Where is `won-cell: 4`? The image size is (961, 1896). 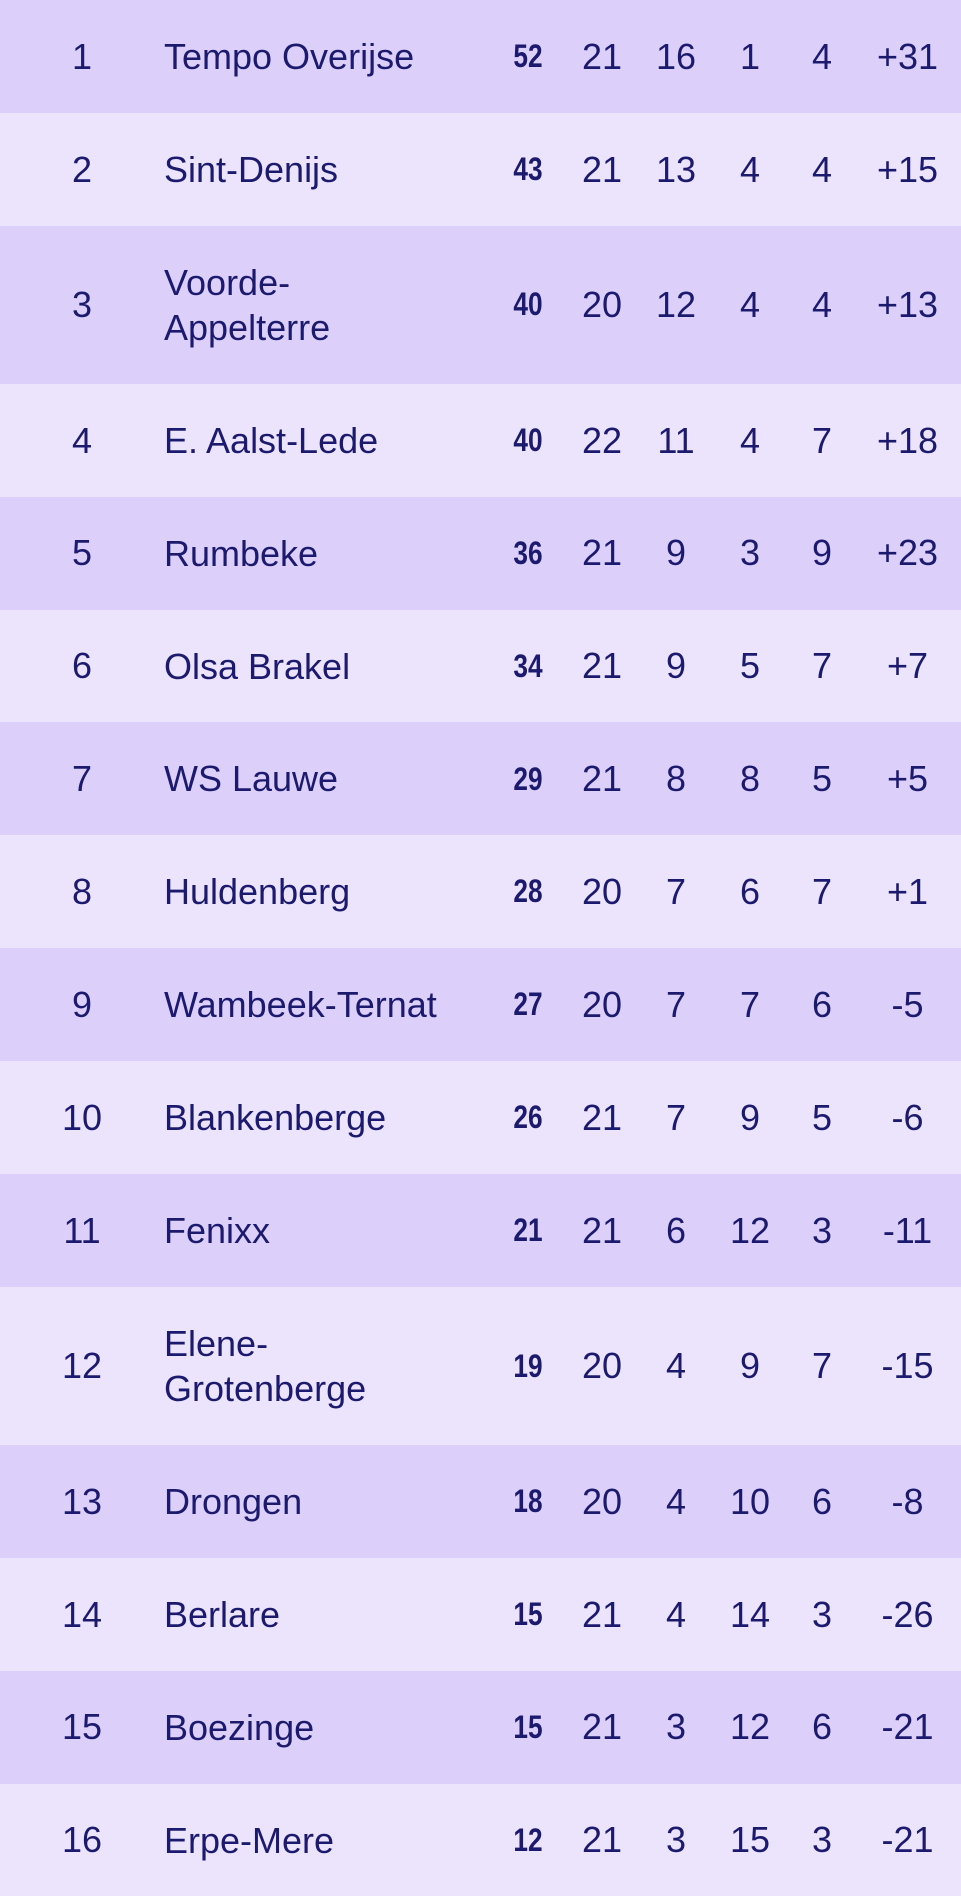 won-cell: 4 is located at coordinates (676, 1614).